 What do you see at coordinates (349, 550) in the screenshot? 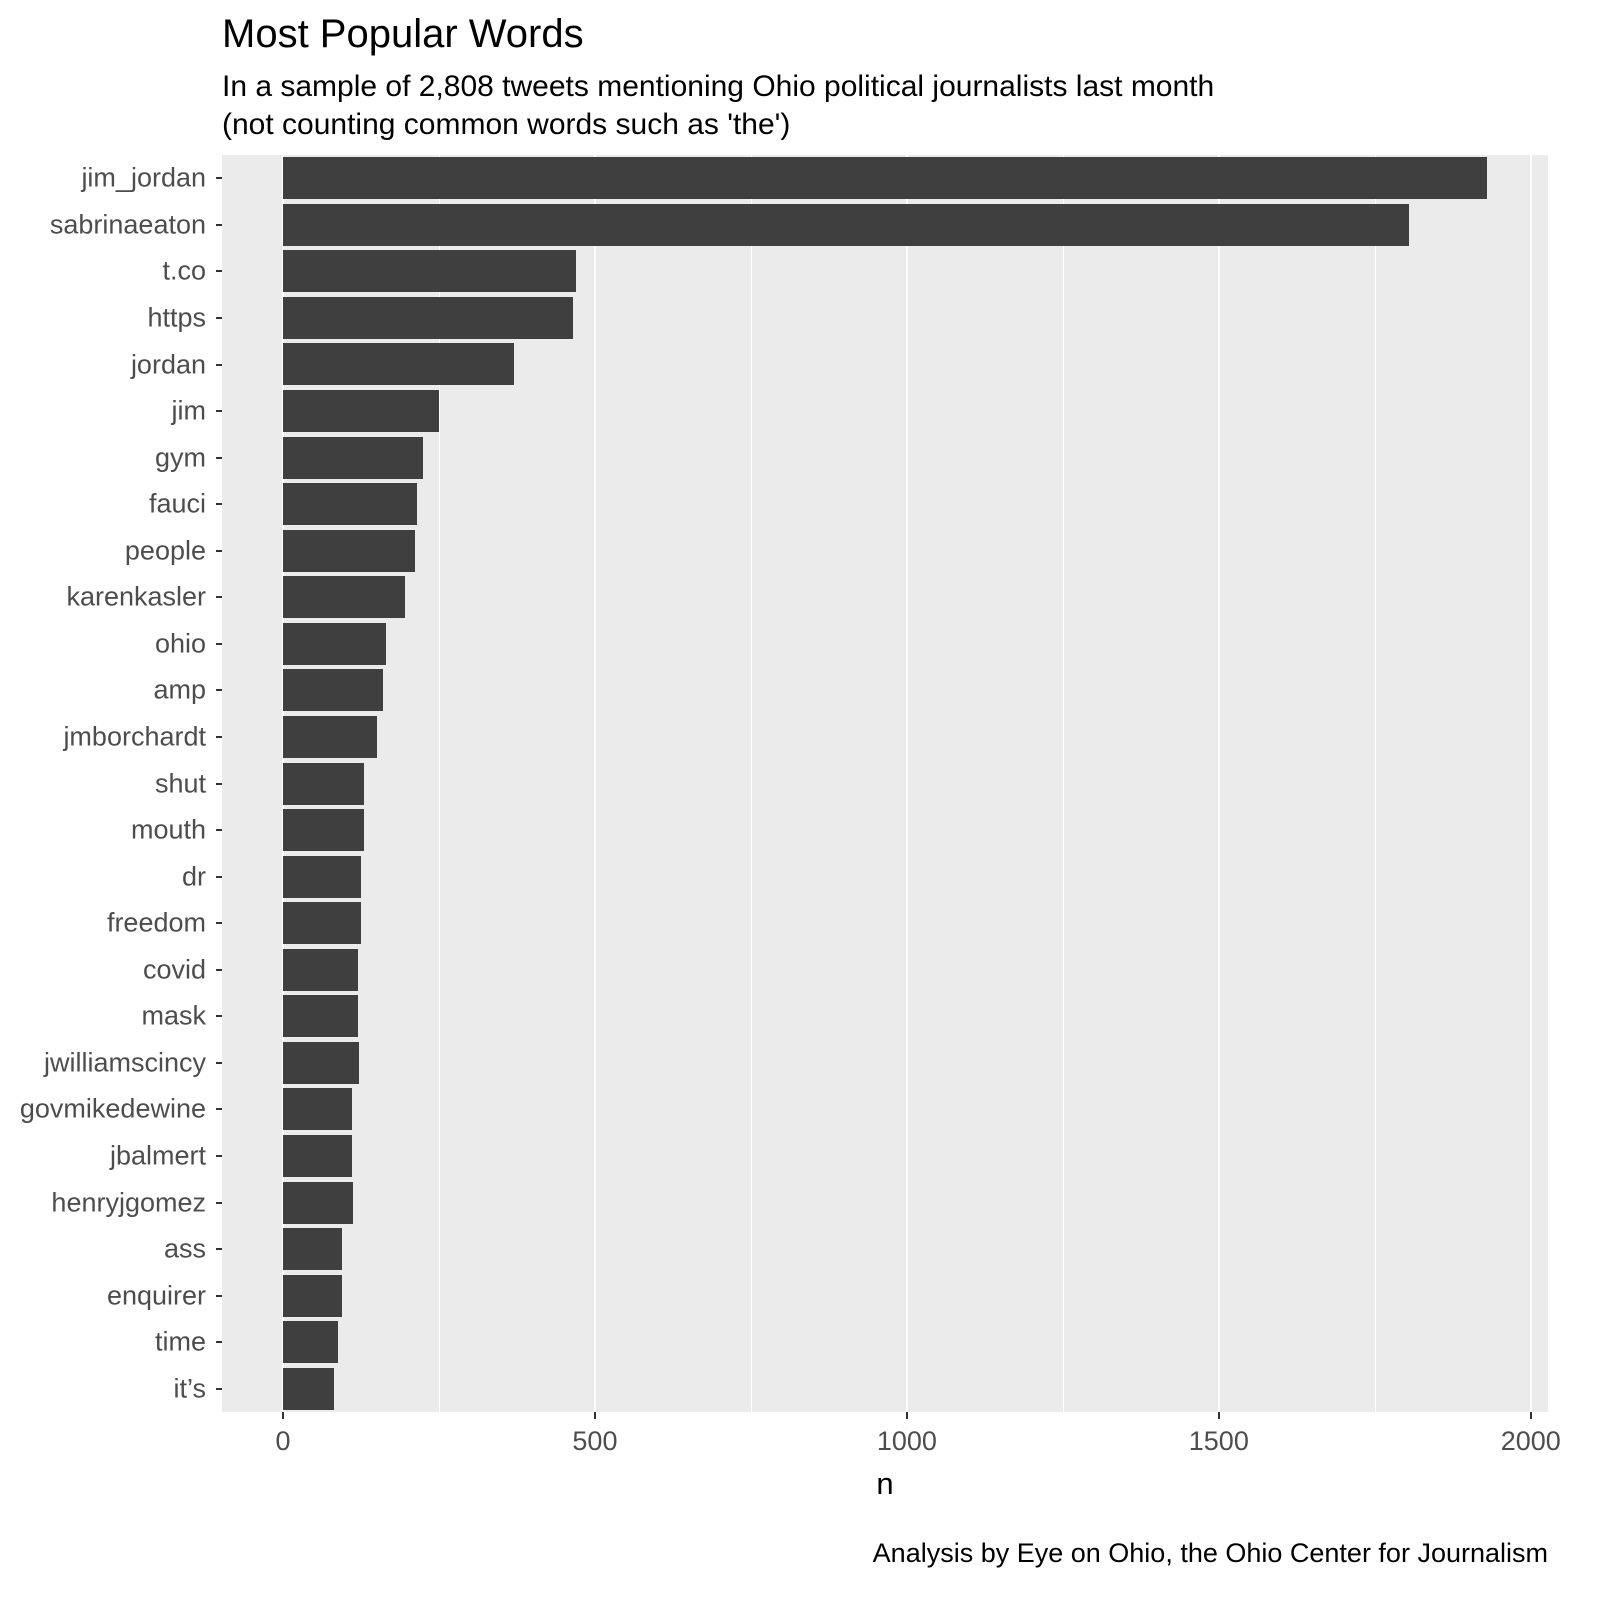
I see `bar-people` at bounding box center [349, 550].